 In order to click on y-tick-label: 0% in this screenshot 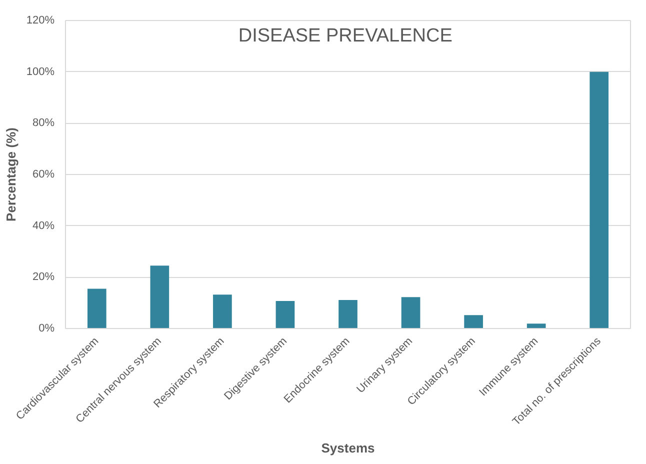, I will do `click(46, 328)`.